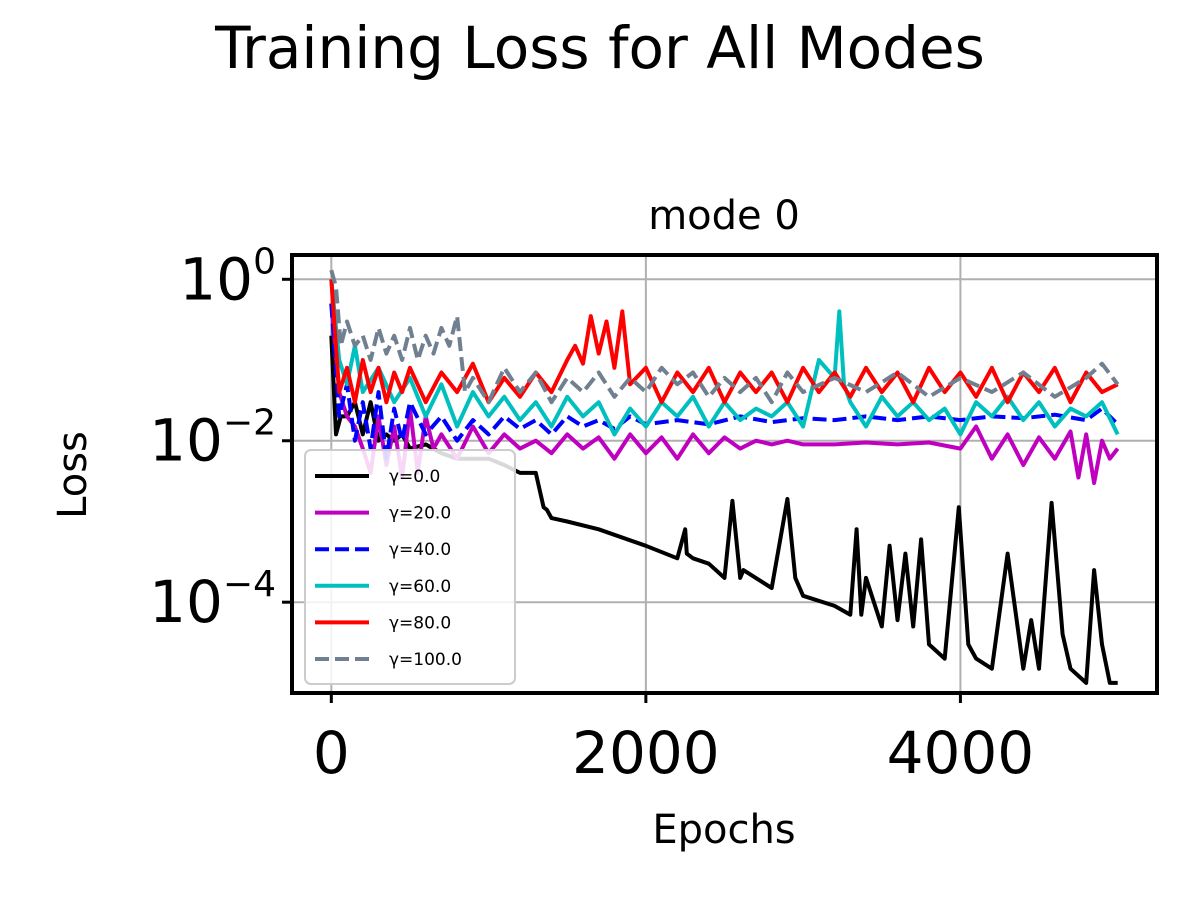 This screenshot has width=1200, height=900. What do you see at coordinates (961, 753) in the screenshot?
I see `x-tick-label: 4000` at bounding box center [961, 753].